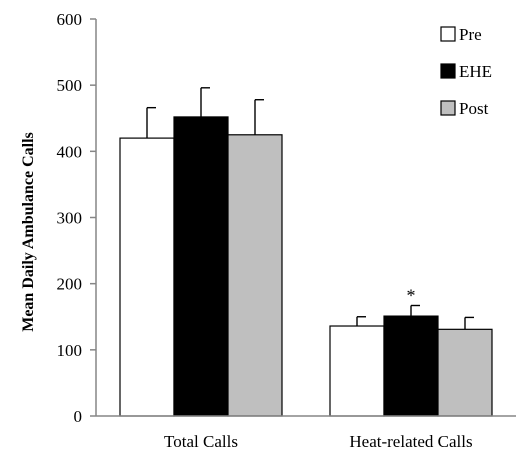 This screenshot has height=454, width=521. What do you see at coordinates (70, 19) in the screenshot?
I see `y-tick-label: 600` at bounding box center [70, 19].